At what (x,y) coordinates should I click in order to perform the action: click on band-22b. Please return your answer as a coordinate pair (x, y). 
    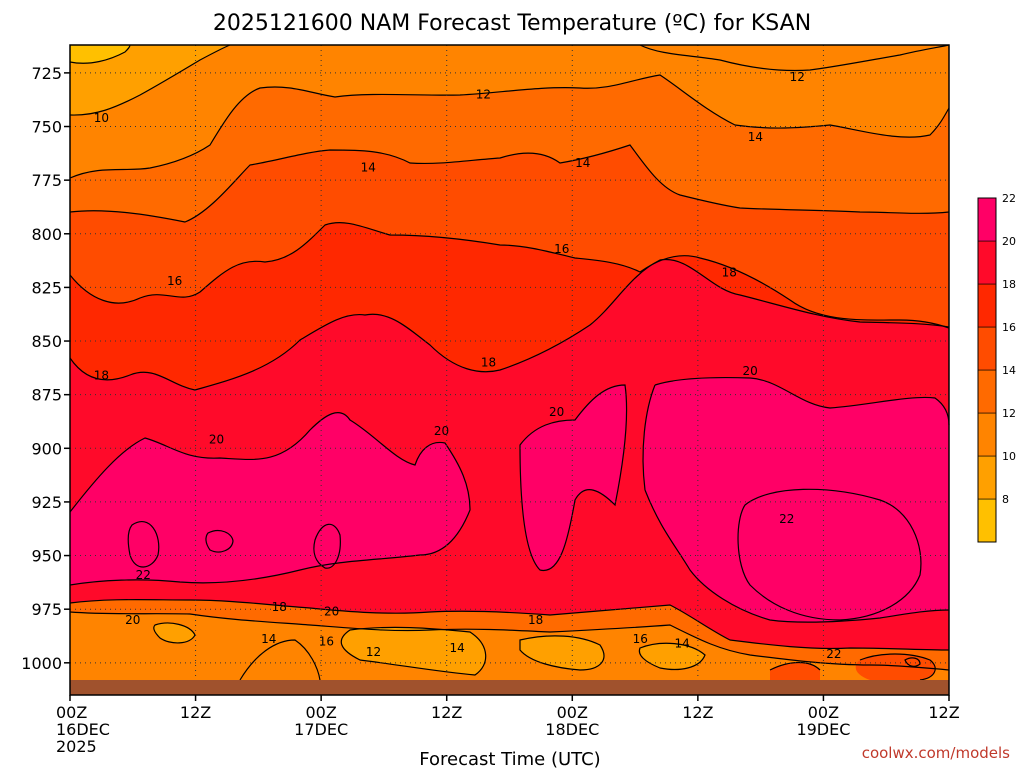
    Looking at the image, I should click on (573, 478).